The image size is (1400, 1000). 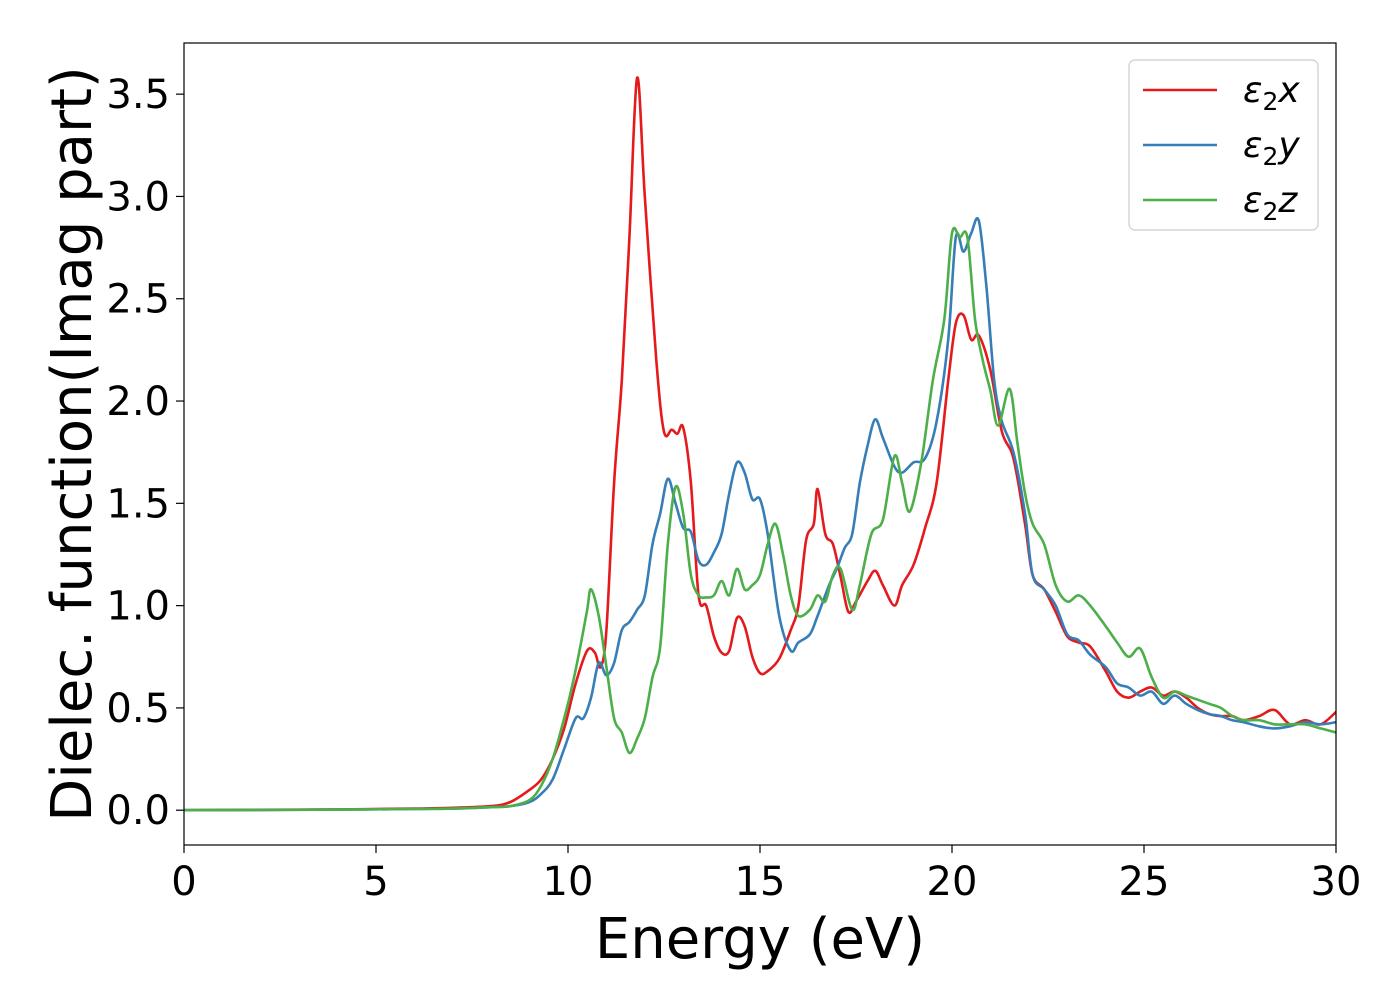 I want to click on x-tick-label: 20, so click(x=952, y=882).